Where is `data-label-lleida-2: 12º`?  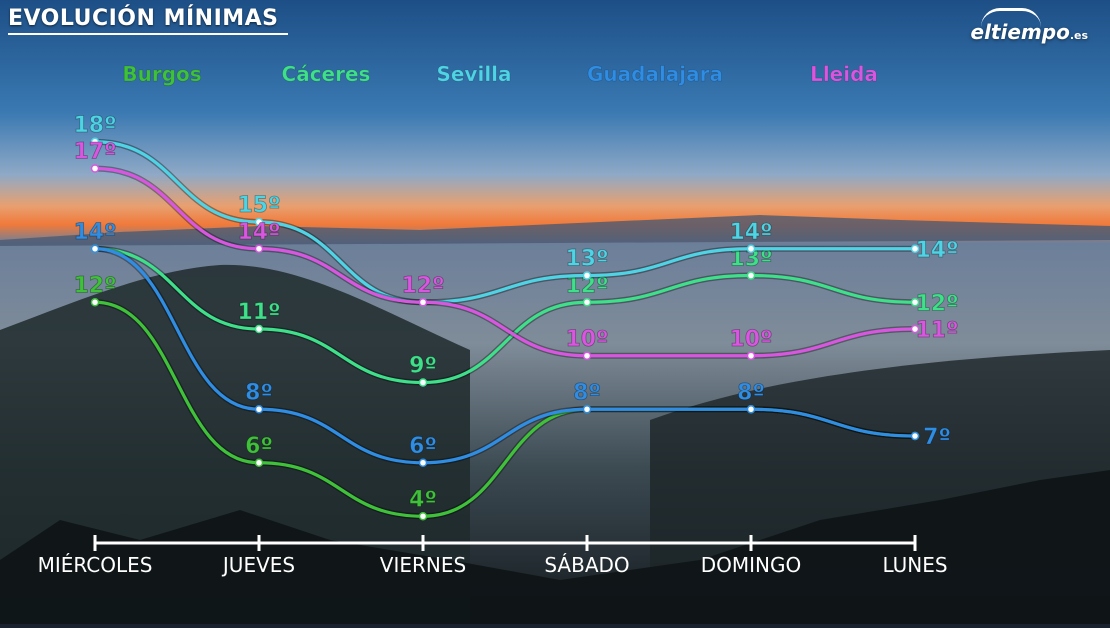
data-label-lleida-2: 12º is located at coordinates (422, 285).